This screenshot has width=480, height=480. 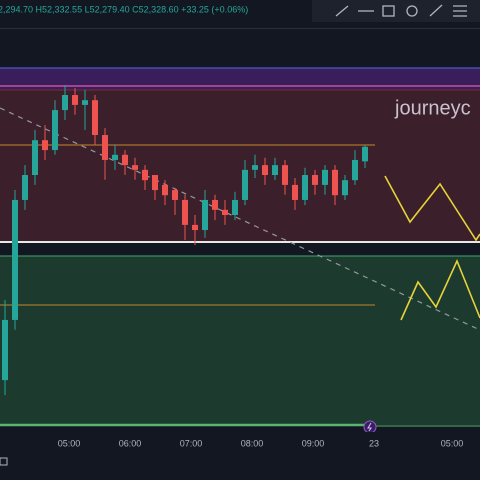 I want to click on event-icon-glyph, so click(x=369, y=427).